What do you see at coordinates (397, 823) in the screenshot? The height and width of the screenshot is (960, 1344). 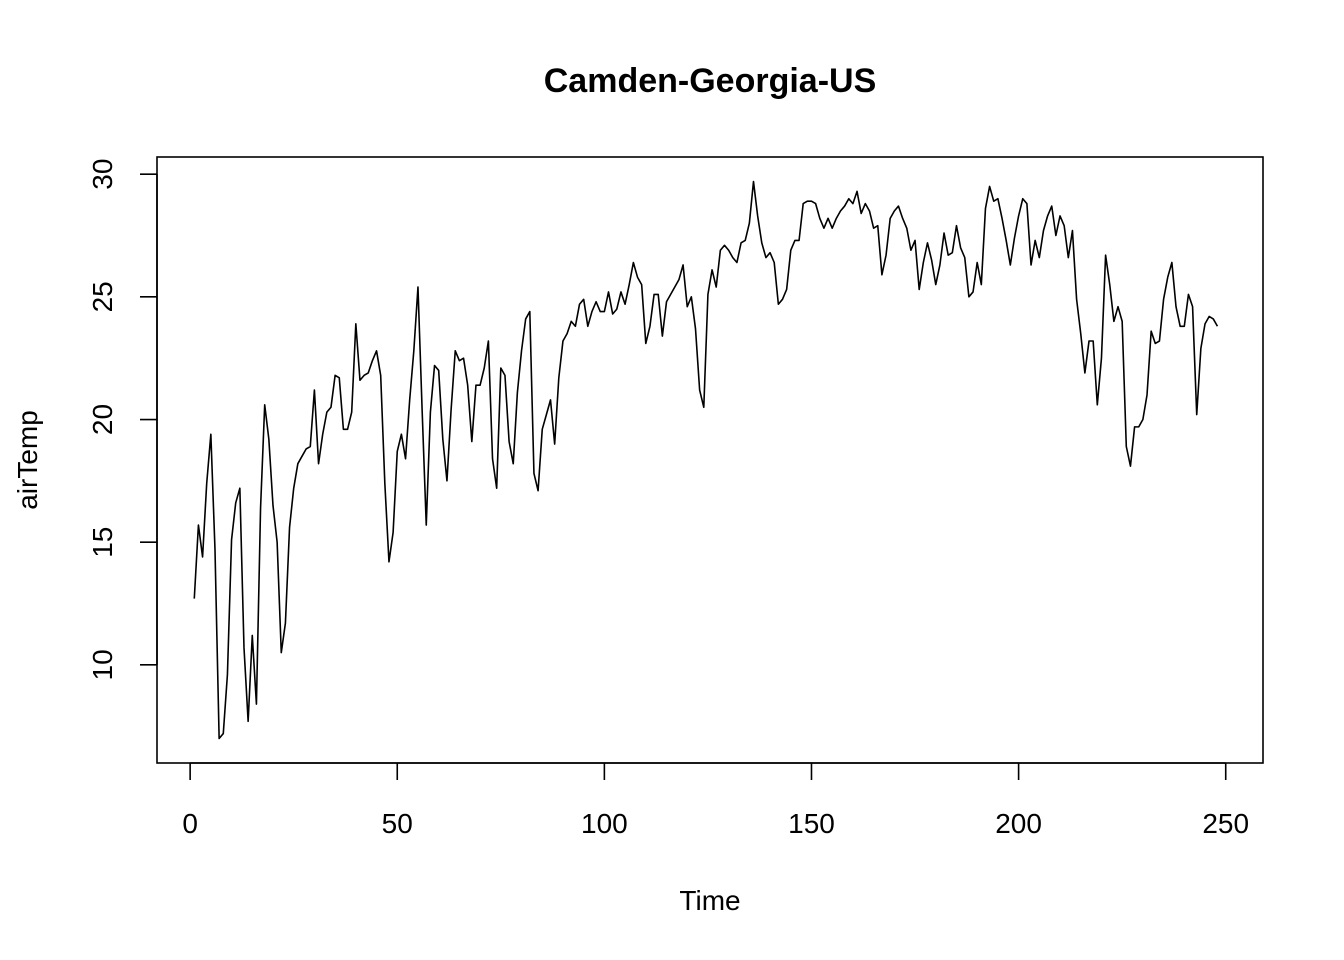 I see `x-tick-label: 50` at bounding box center [397, 823].